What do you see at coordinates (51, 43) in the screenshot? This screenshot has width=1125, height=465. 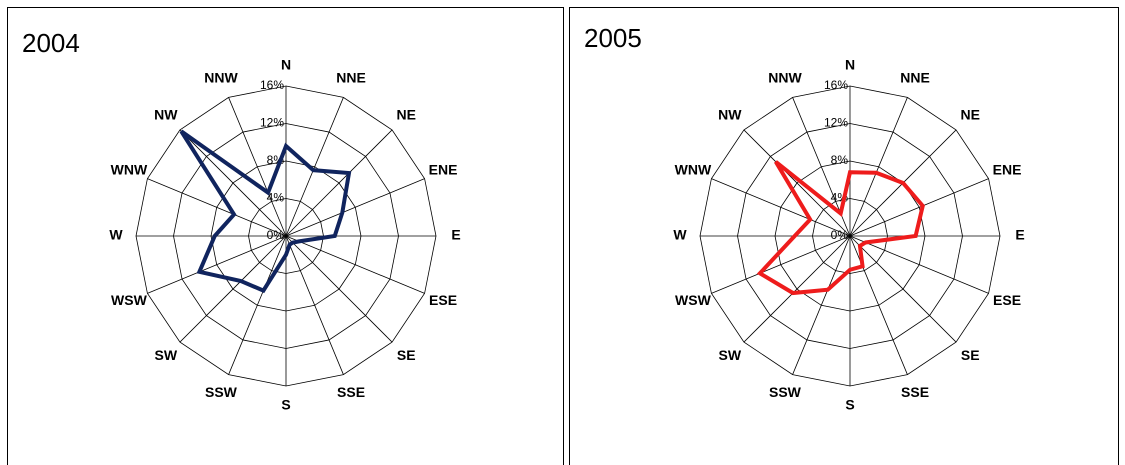 I see `chart-title: 2004` at bounding box center [51, 43].